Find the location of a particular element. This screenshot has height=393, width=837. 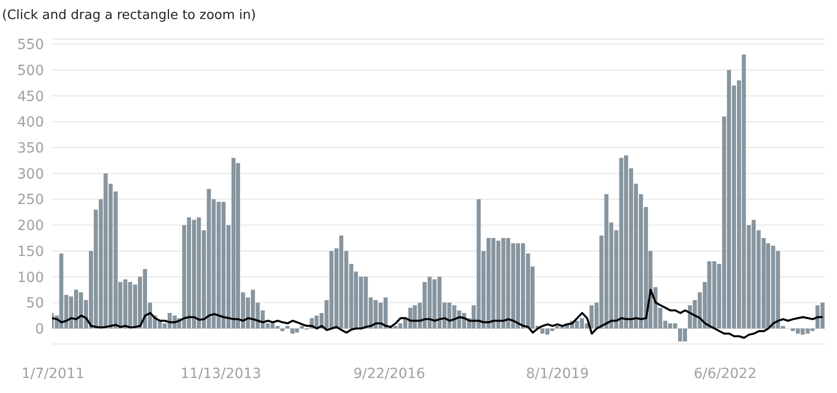

x-tick-label: 6/6/2022 is located at coordinates (725, 374).